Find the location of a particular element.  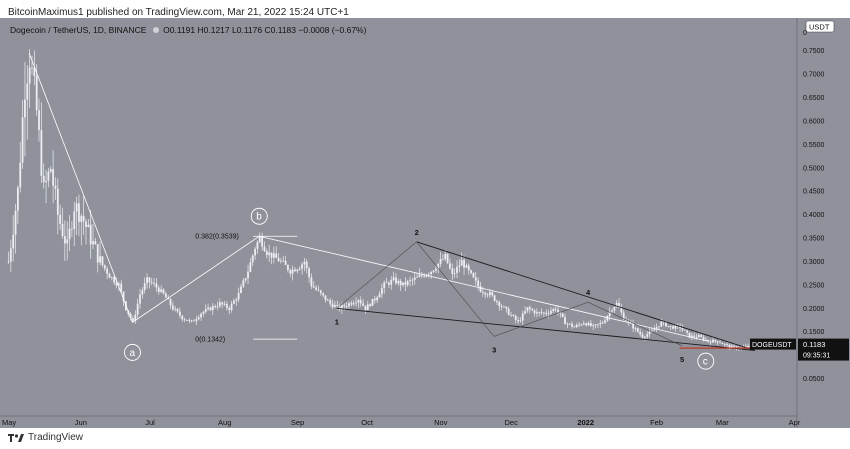

y-tick-label: 0.7000 is located at coordinates (814, 75).